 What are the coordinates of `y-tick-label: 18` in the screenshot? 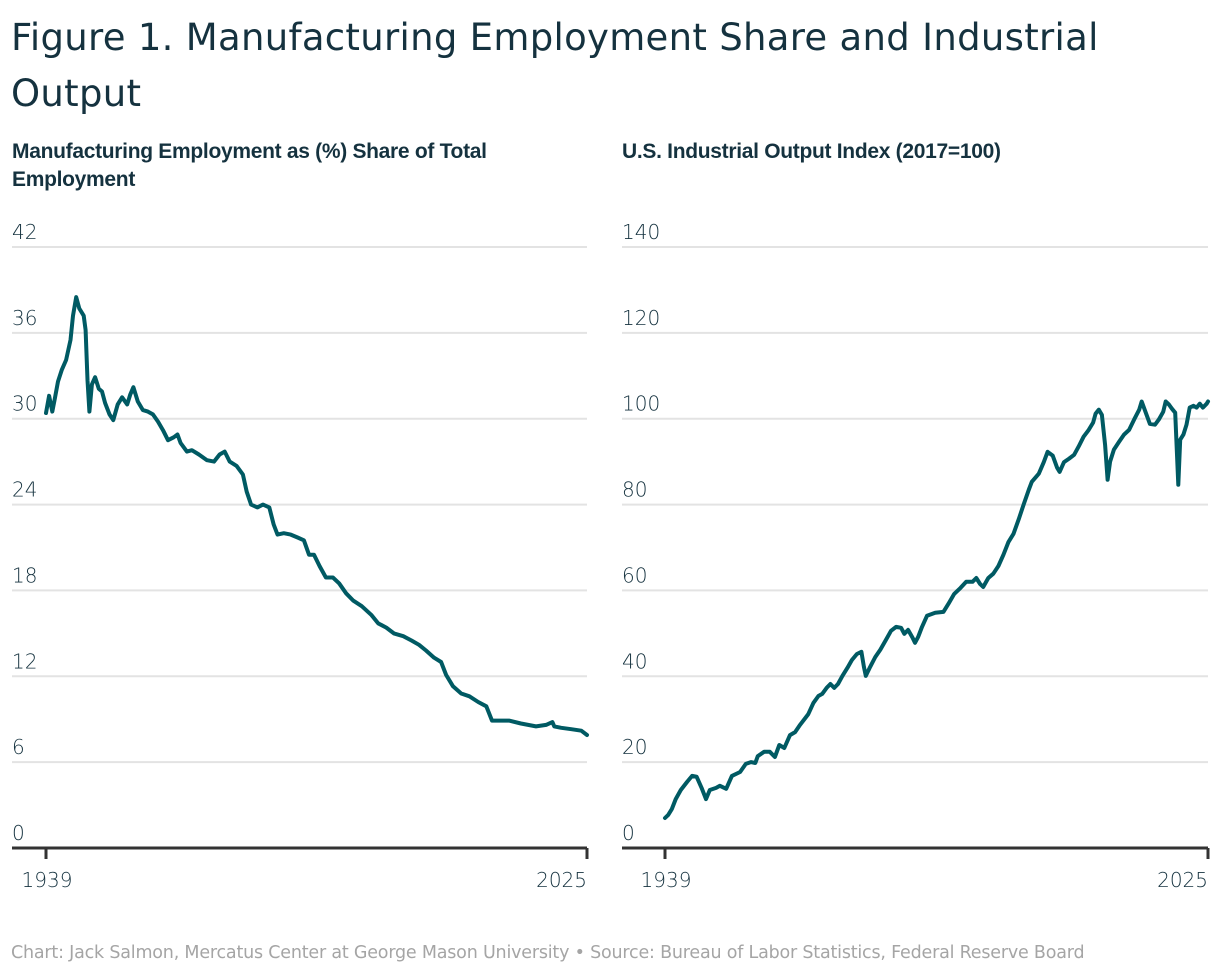 It's located at (24, 575).